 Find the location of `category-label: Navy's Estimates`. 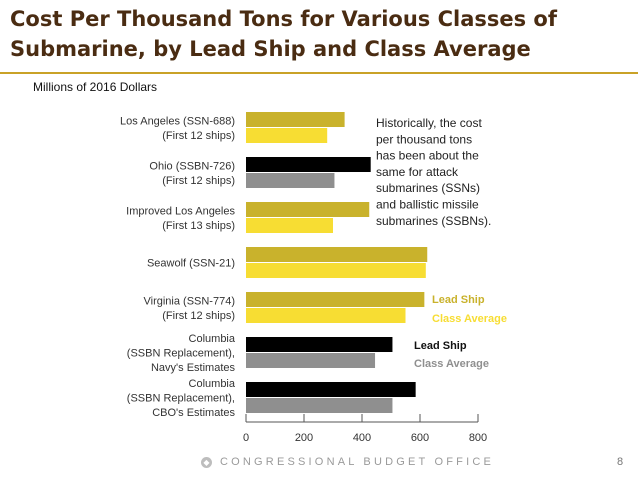

category-label: Navy's Estimates is located at coordinates (193, 368).